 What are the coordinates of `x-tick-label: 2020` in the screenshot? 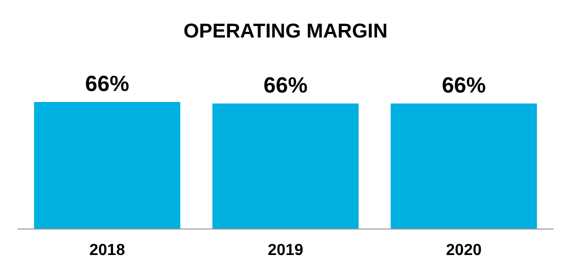 It's located at (464, 250).